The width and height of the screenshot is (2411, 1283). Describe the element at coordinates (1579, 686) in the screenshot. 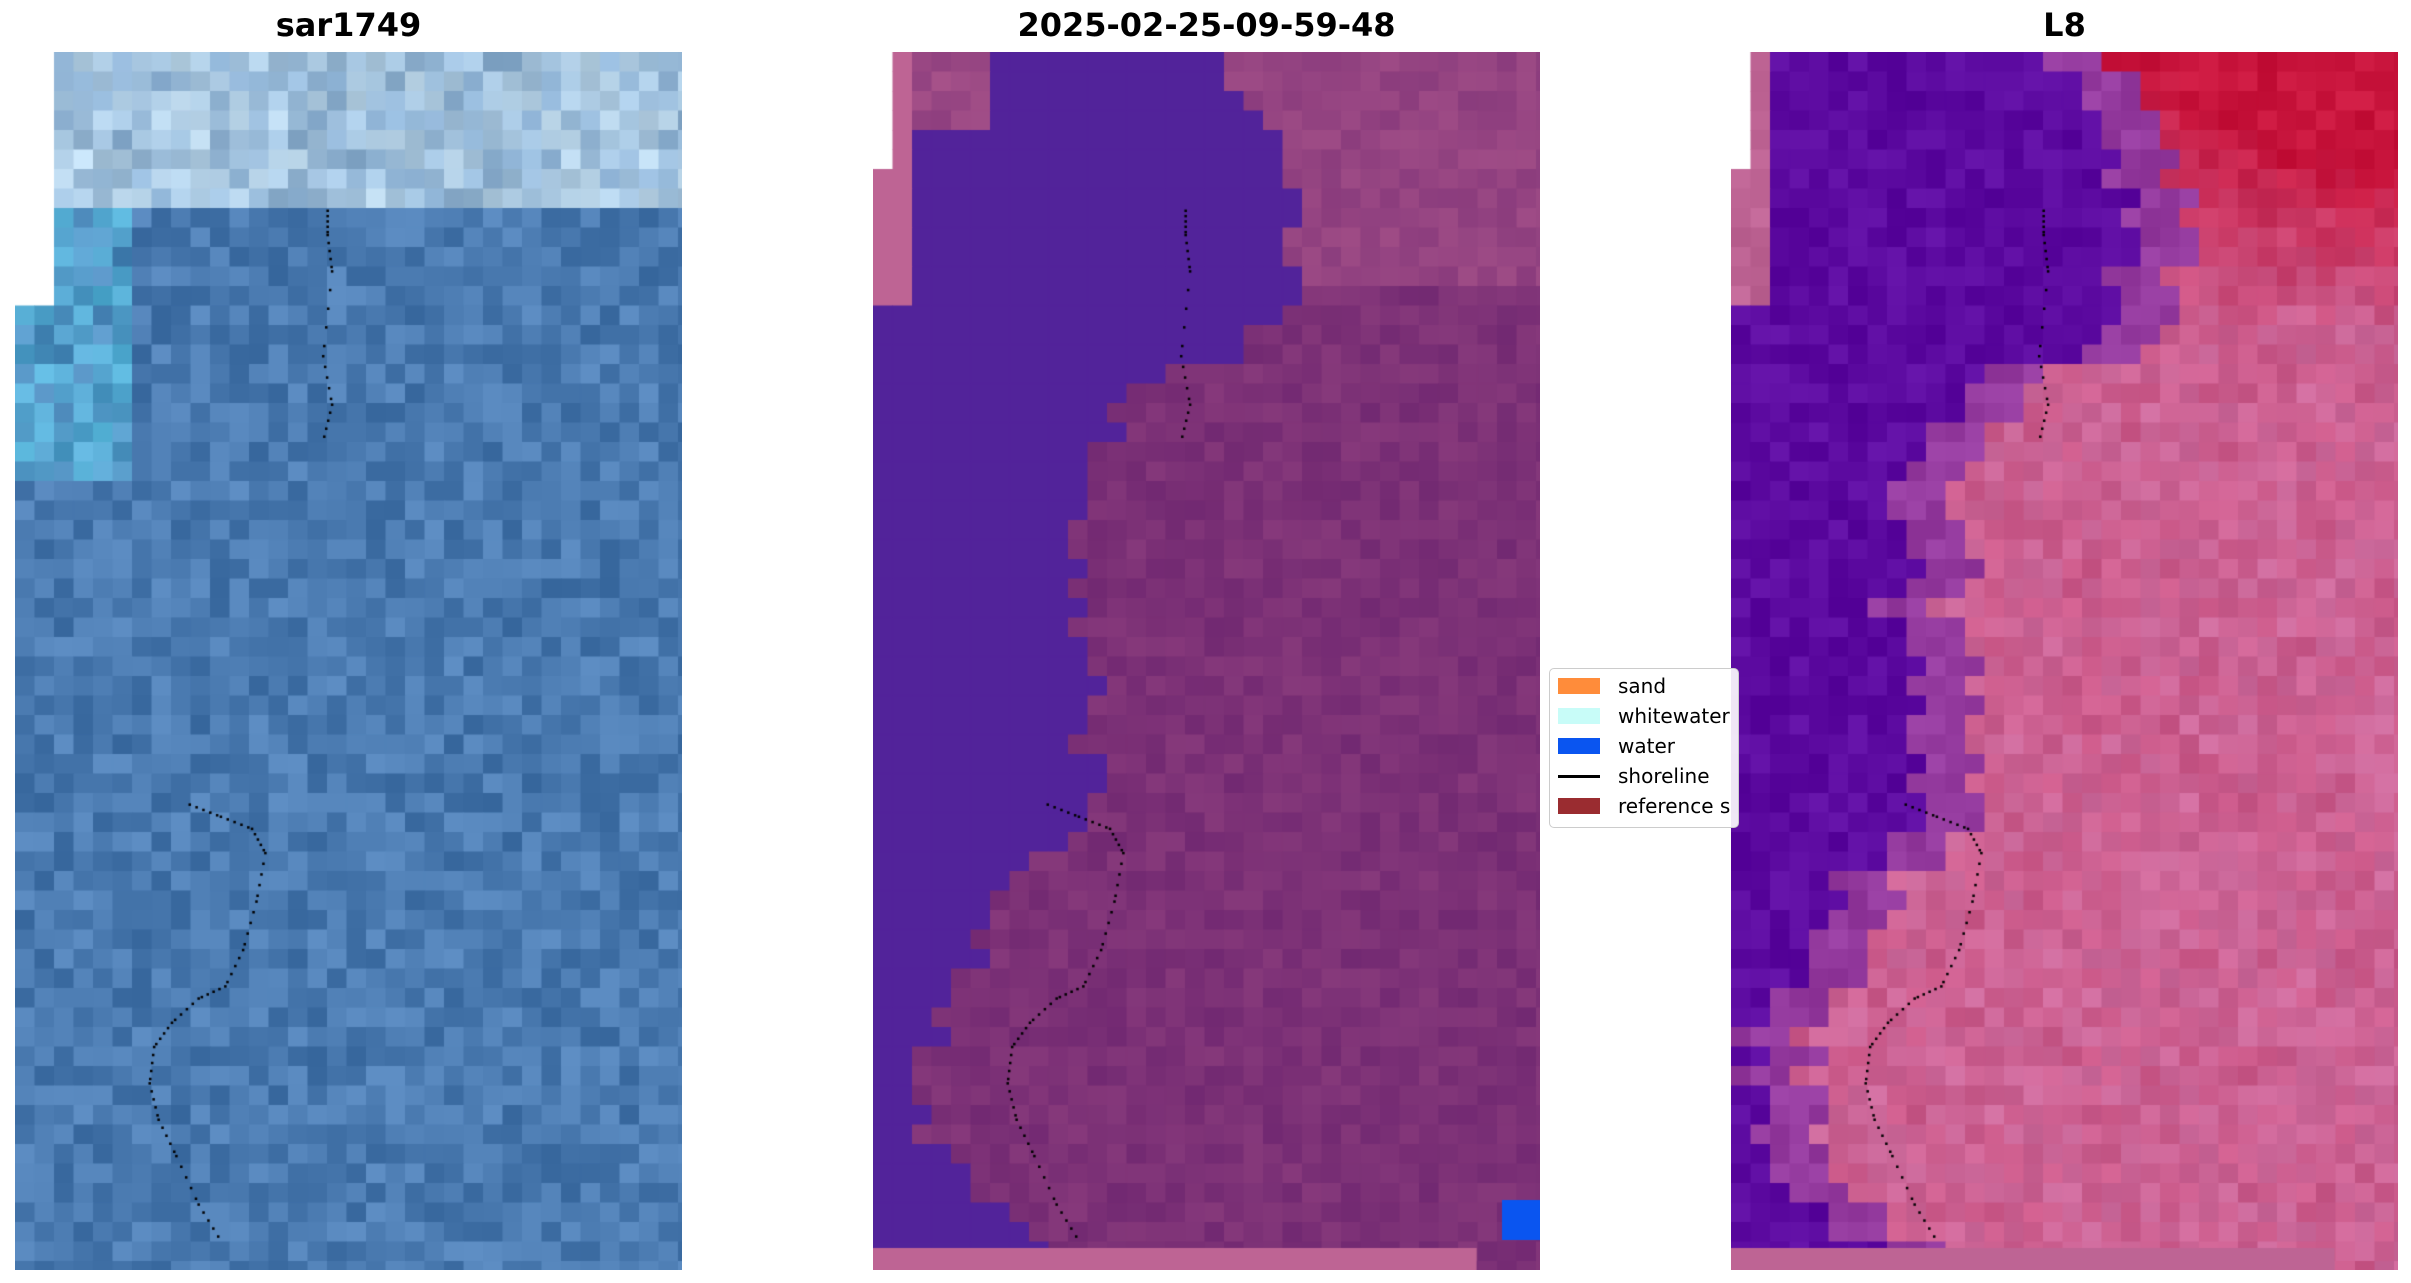

I see `sand-swatch` at that location.